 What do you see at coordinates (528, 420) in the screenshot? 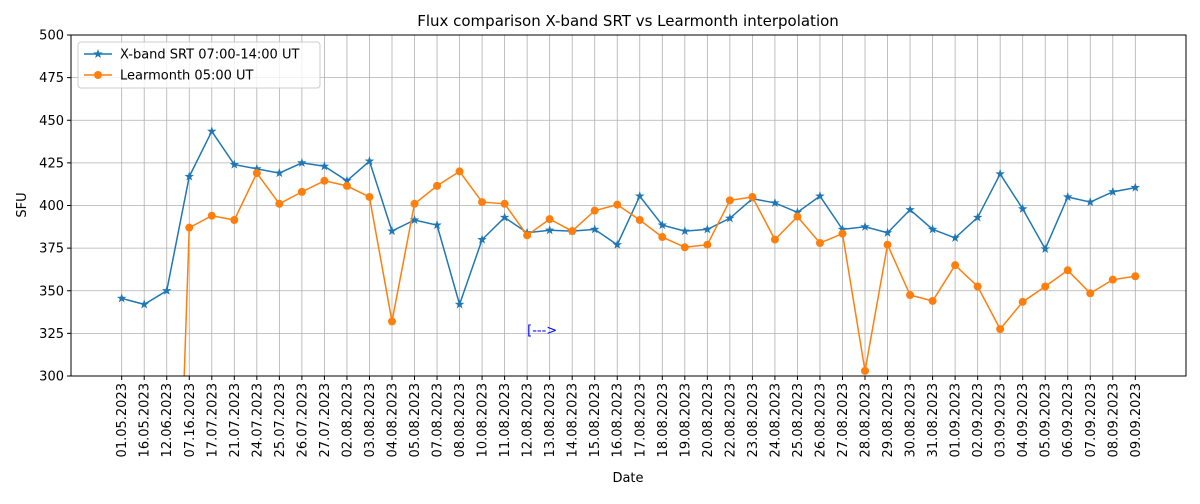
I see `x-tick-label: 12.08.2023` at bounding box center [528, 420].